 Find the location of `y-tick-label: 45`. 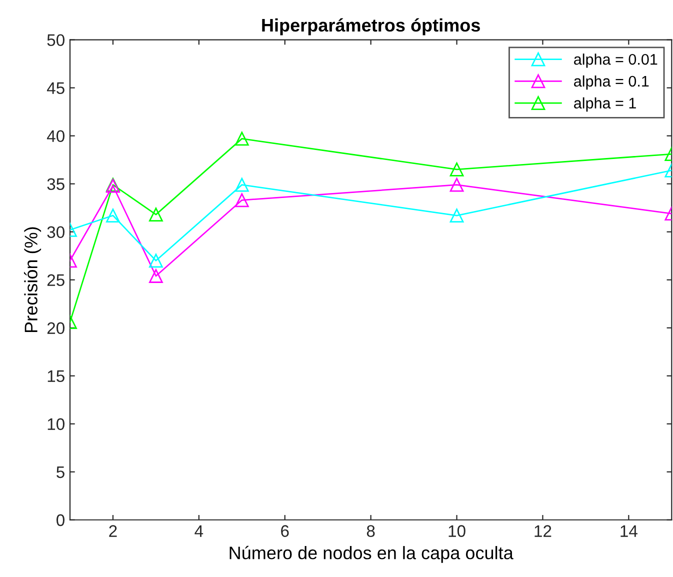

y-tick-label: 45 is located at coordinates (55, 88).